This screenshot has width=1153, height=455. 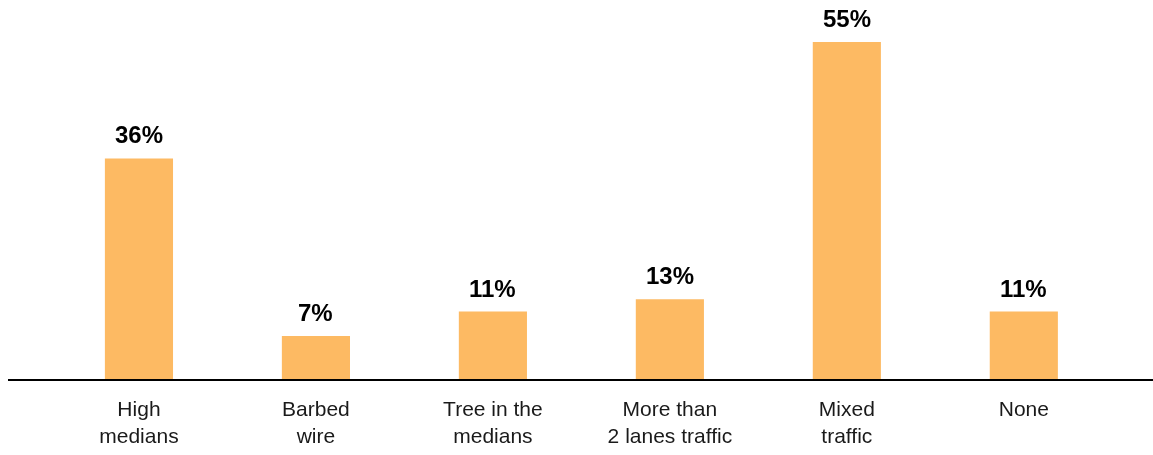 What do you see at coordinates (1023, 408) in the screenshot?
I see `x-tick-label: None` at bounding box center [1023, 408].